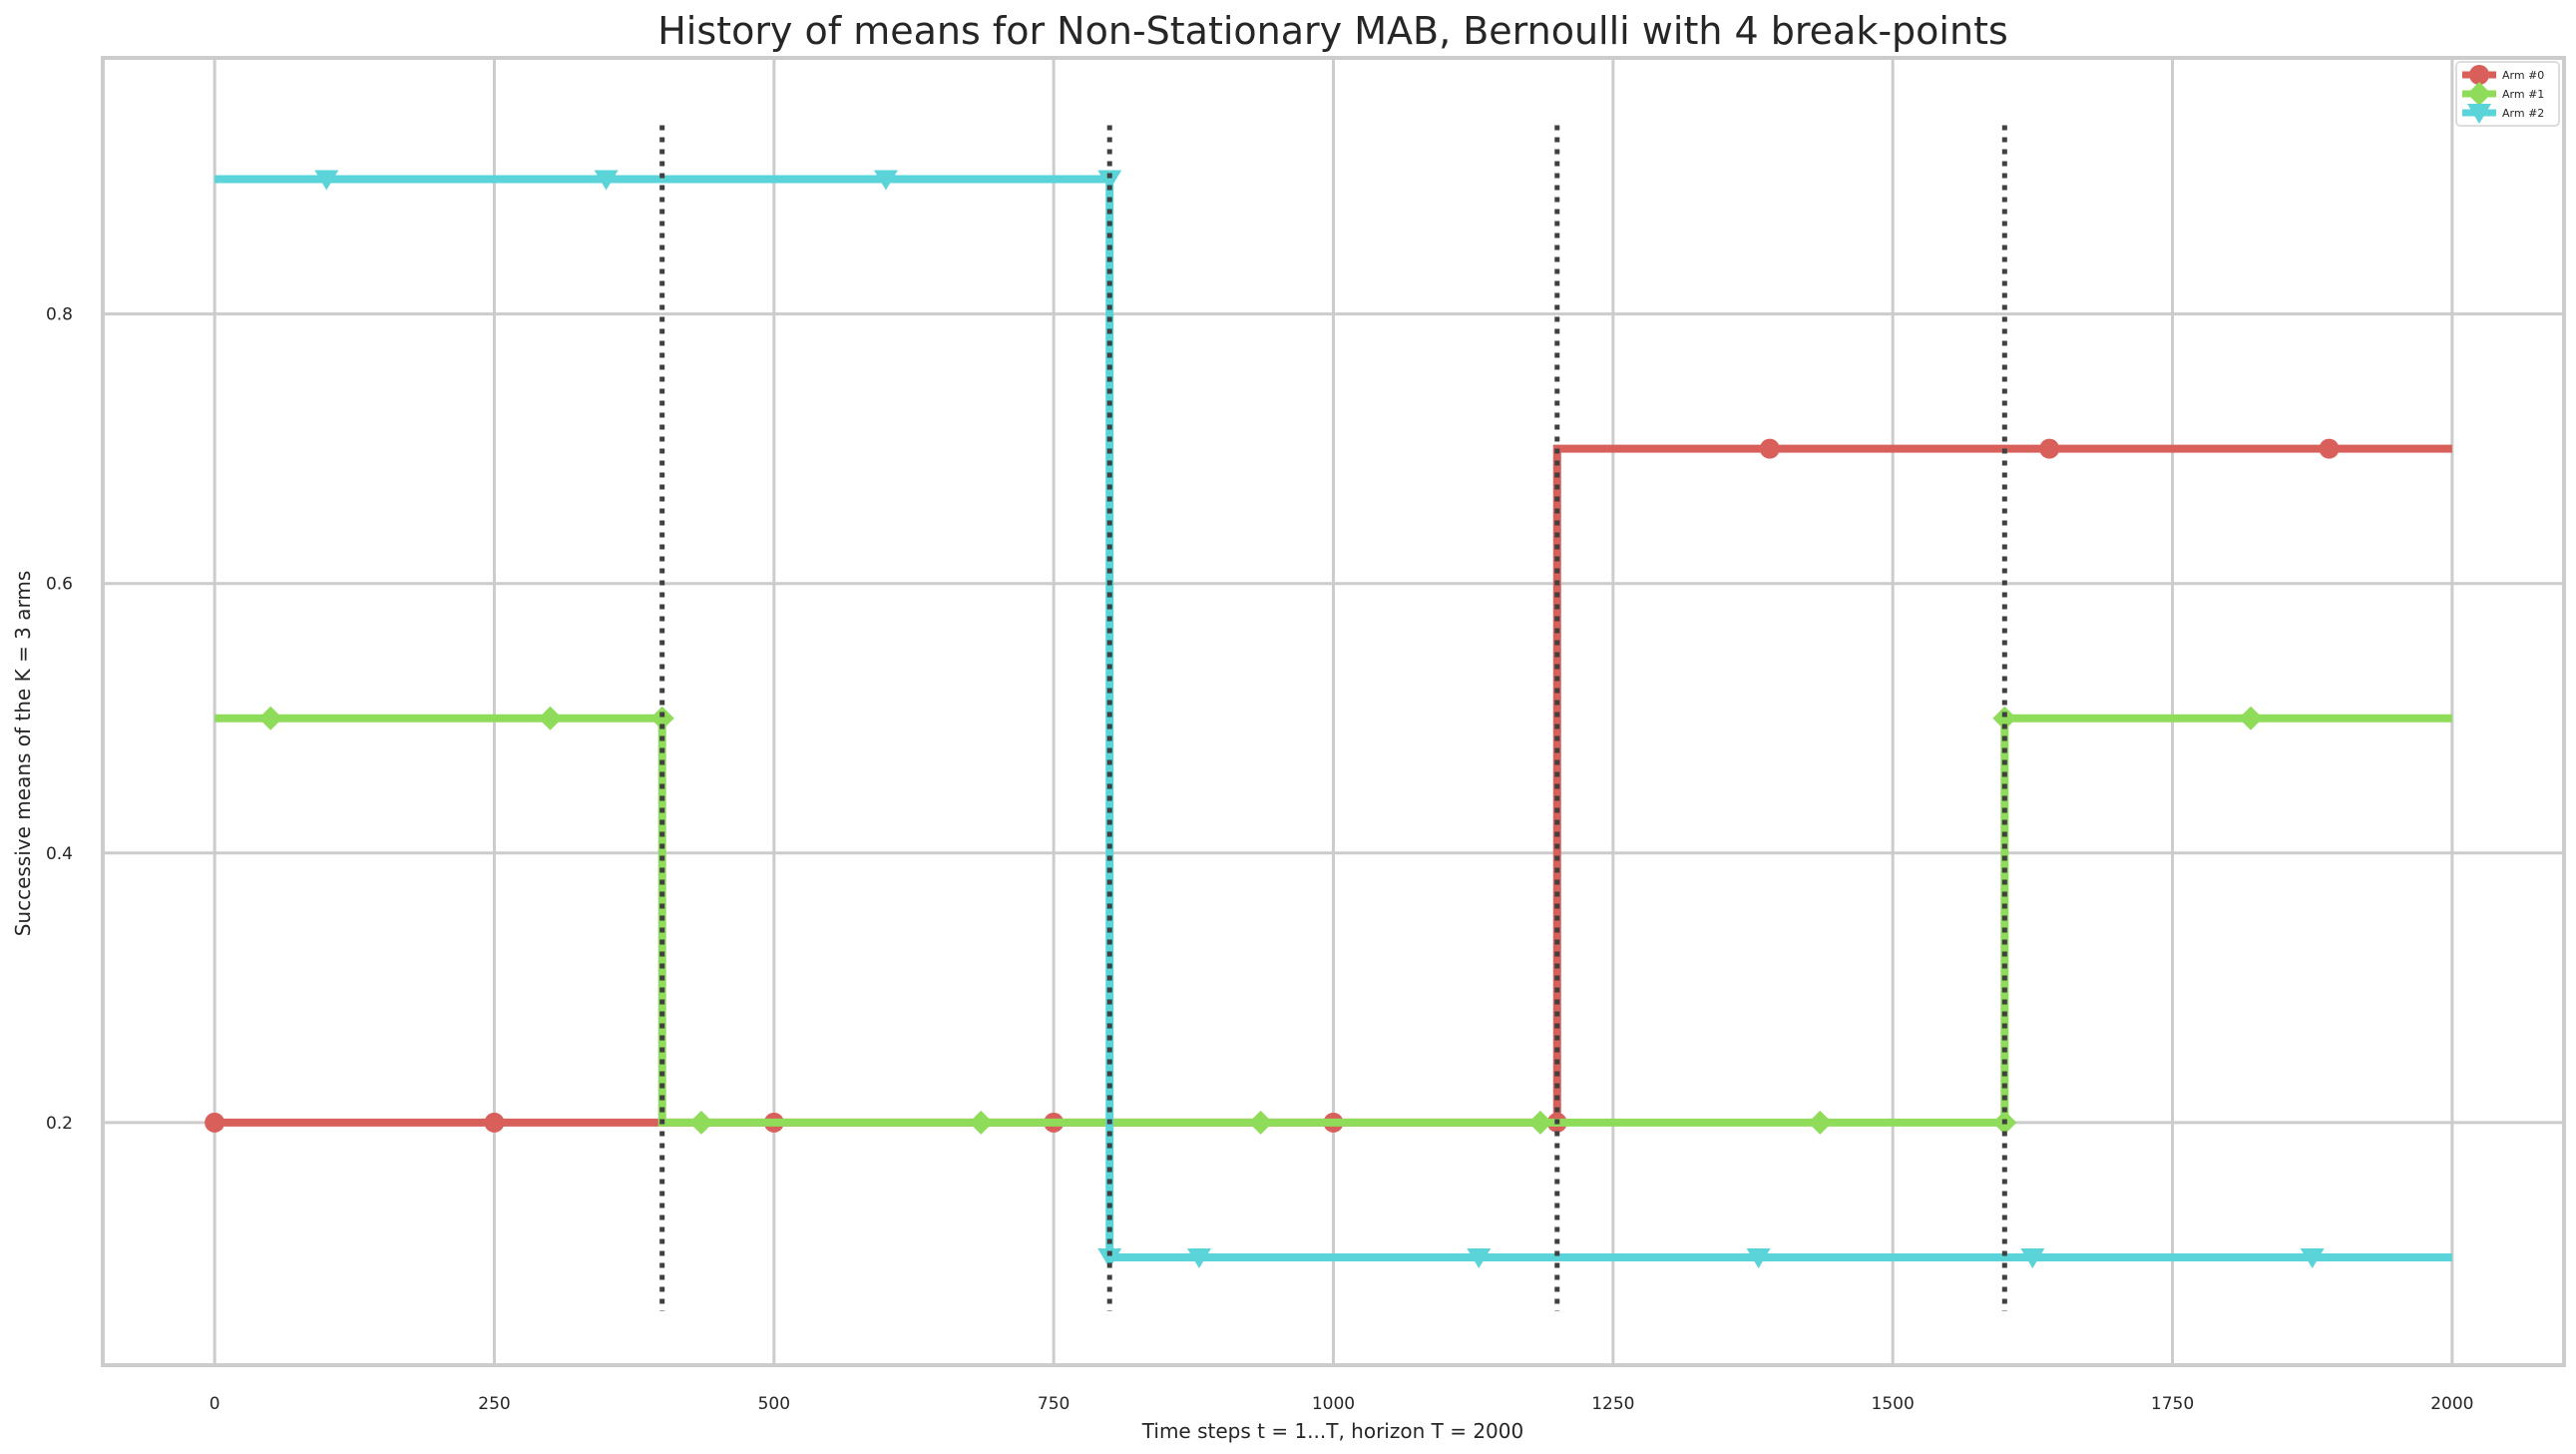  Describe the element at coordinates (59, 315) in the screenshot. I see `y-tick-label: 0.8` at that location.